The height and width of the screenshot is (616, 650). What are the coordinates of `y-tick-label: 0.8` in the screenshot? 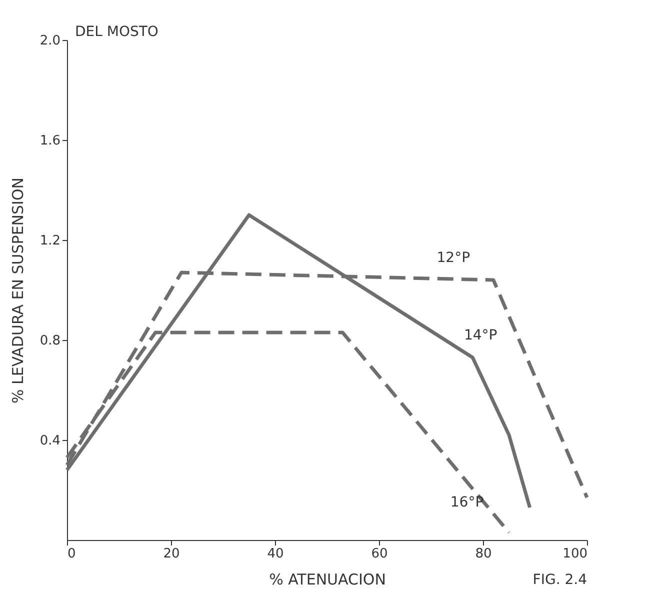 It's located at (50, 341).